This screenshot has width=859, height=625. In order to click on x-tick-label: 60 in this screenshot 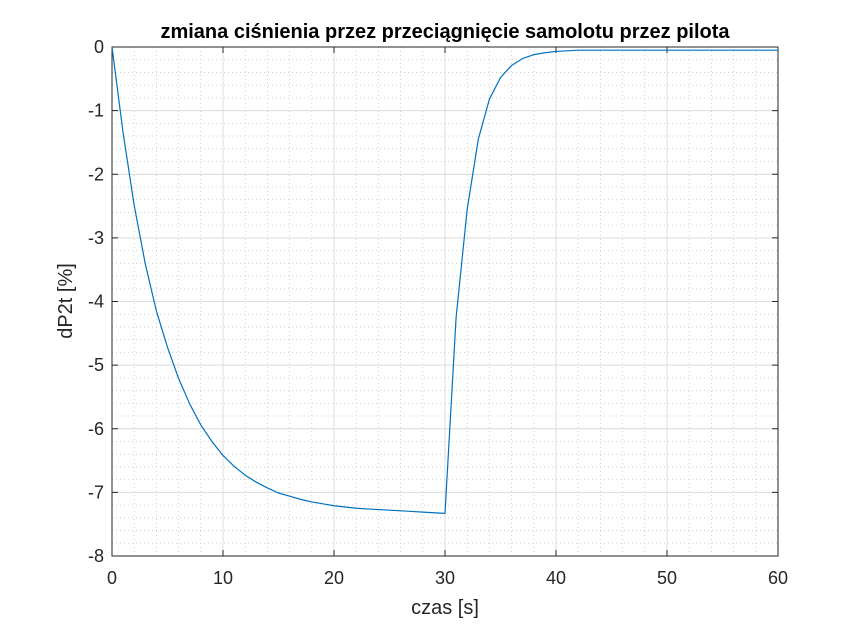, I will do `click(778, 578)`.